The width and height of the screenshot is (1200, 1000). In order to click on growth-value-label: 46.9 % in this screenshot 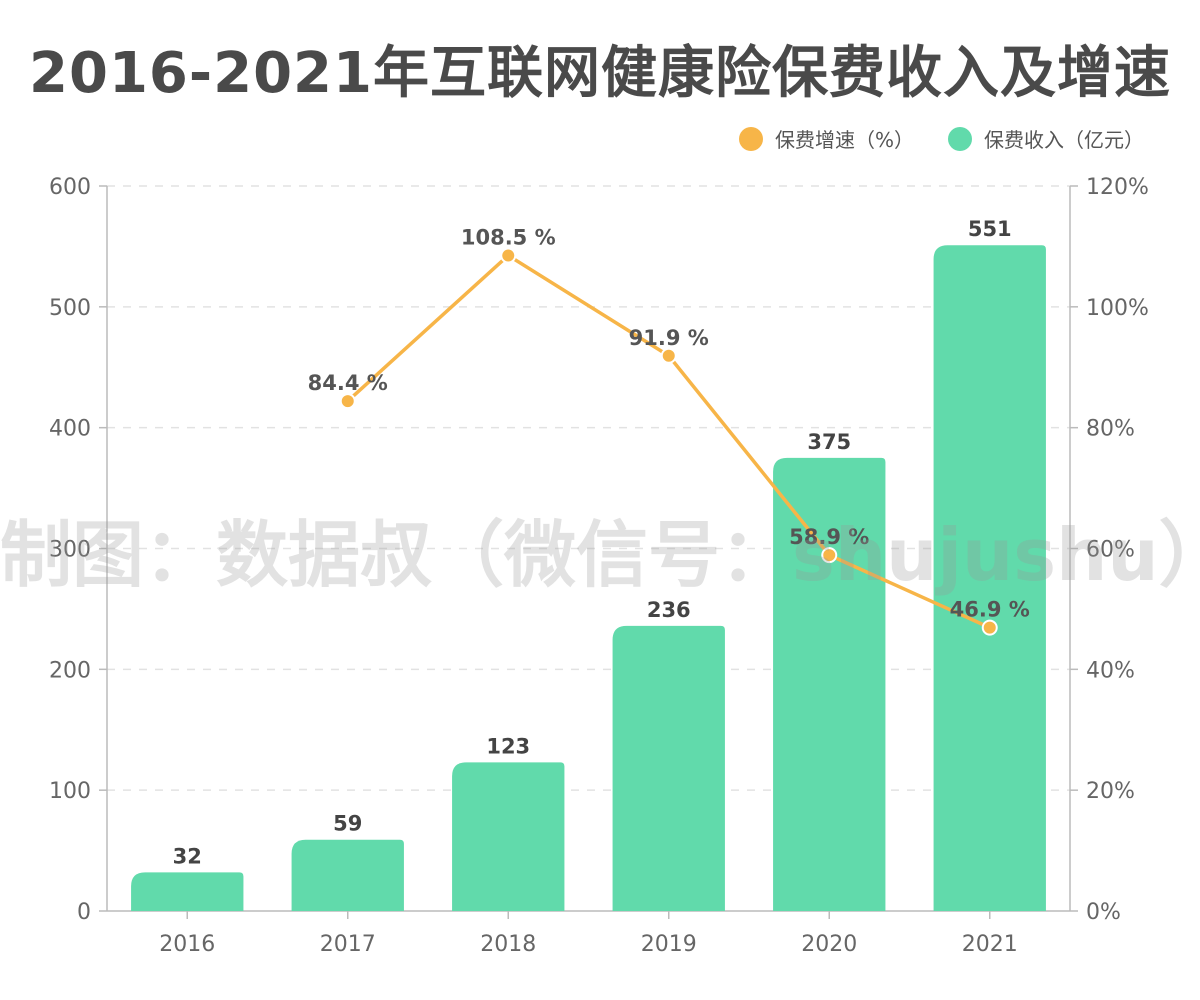, I will do `click(990, 610)`.